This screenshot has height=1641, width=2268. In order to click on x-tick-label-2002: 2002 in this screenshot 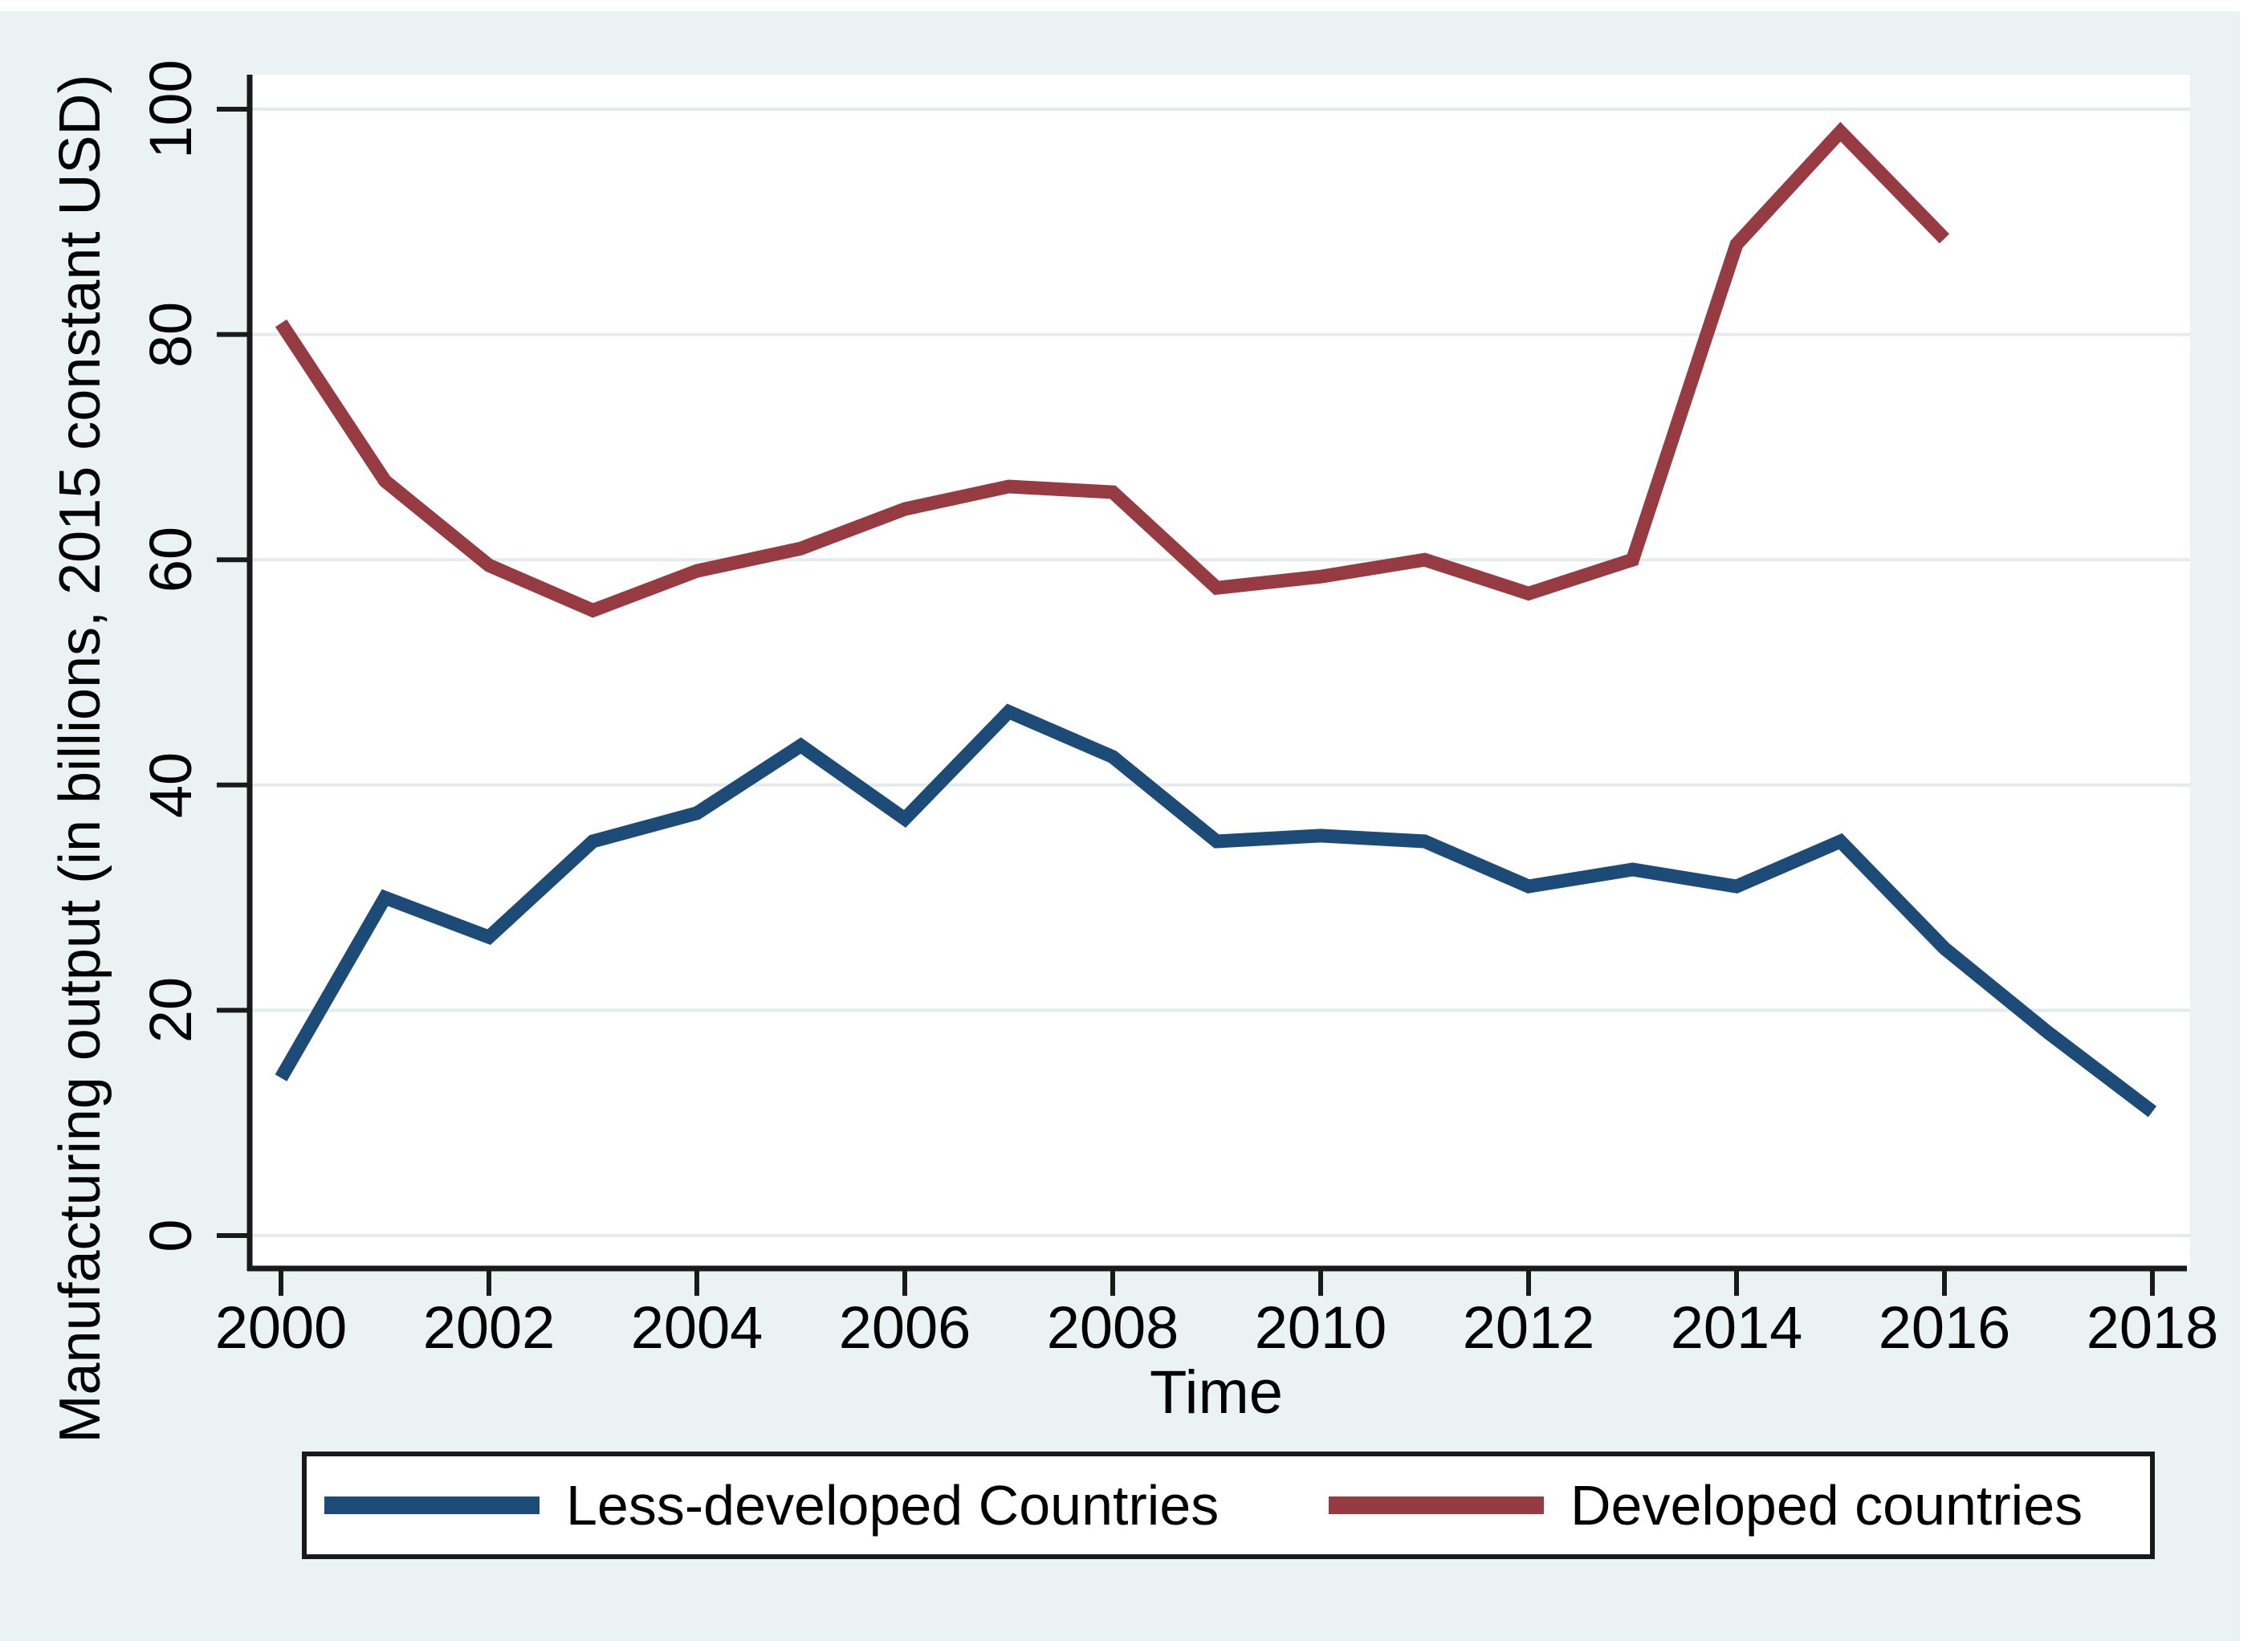, I will do `click(489, 1327)`.